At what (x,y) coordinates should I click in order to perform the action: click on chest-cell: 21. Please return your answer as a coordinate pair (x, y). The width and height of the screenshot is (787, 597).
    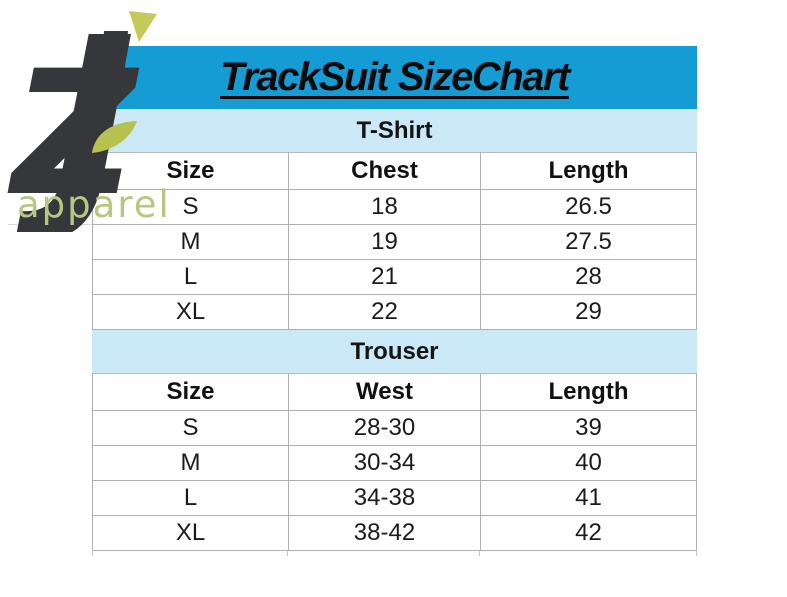
    Looking at the image, I should click on (384, 277).